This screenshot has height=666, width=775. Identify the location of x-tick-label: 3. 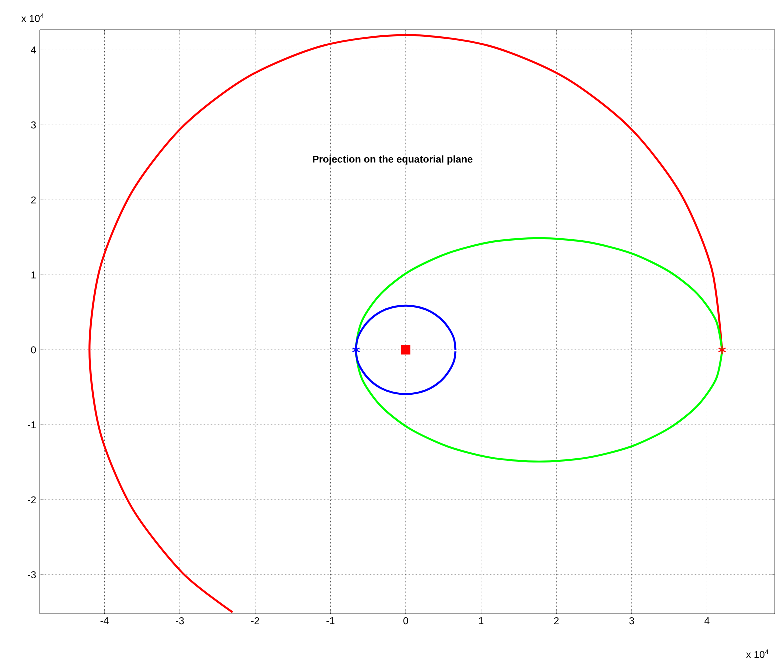
(632, 621).